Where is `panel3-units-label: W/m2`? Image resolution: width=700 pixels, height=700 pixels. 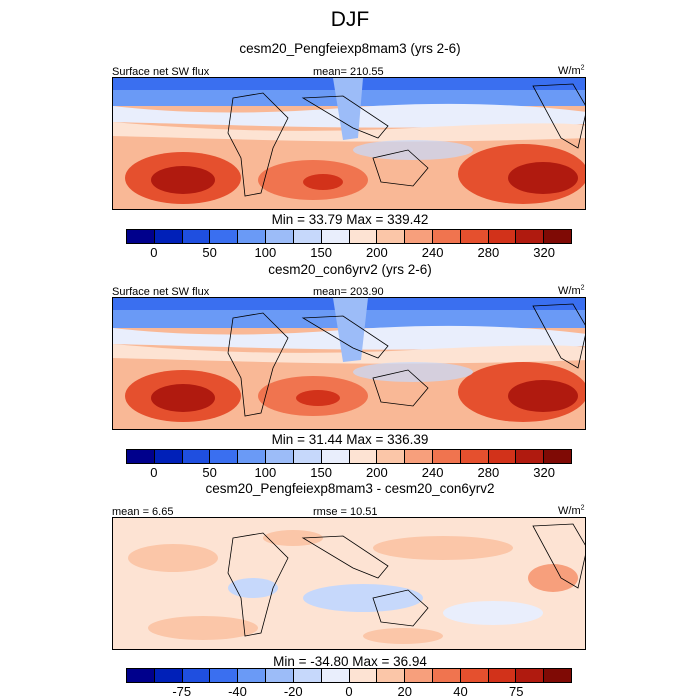
panel3-units-label: W/m2 is located at coordinates (571, 510).